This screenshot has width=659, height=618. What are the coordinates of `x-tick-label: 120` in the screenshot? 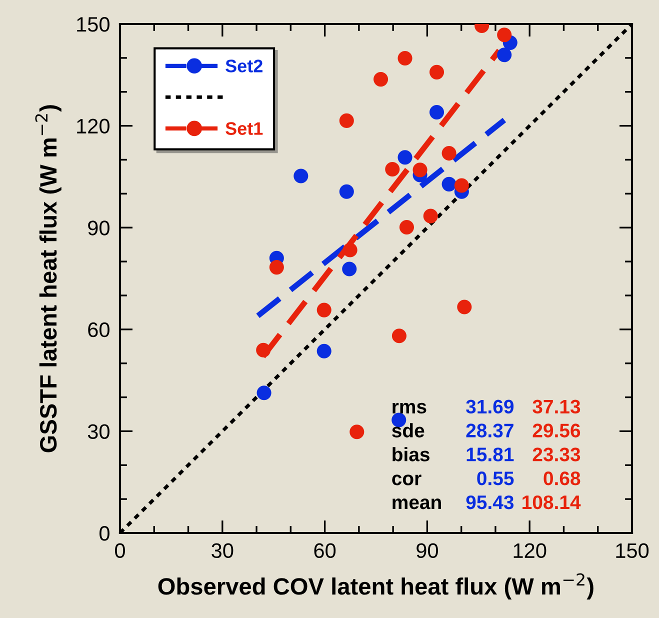 It's located at (530, 550).